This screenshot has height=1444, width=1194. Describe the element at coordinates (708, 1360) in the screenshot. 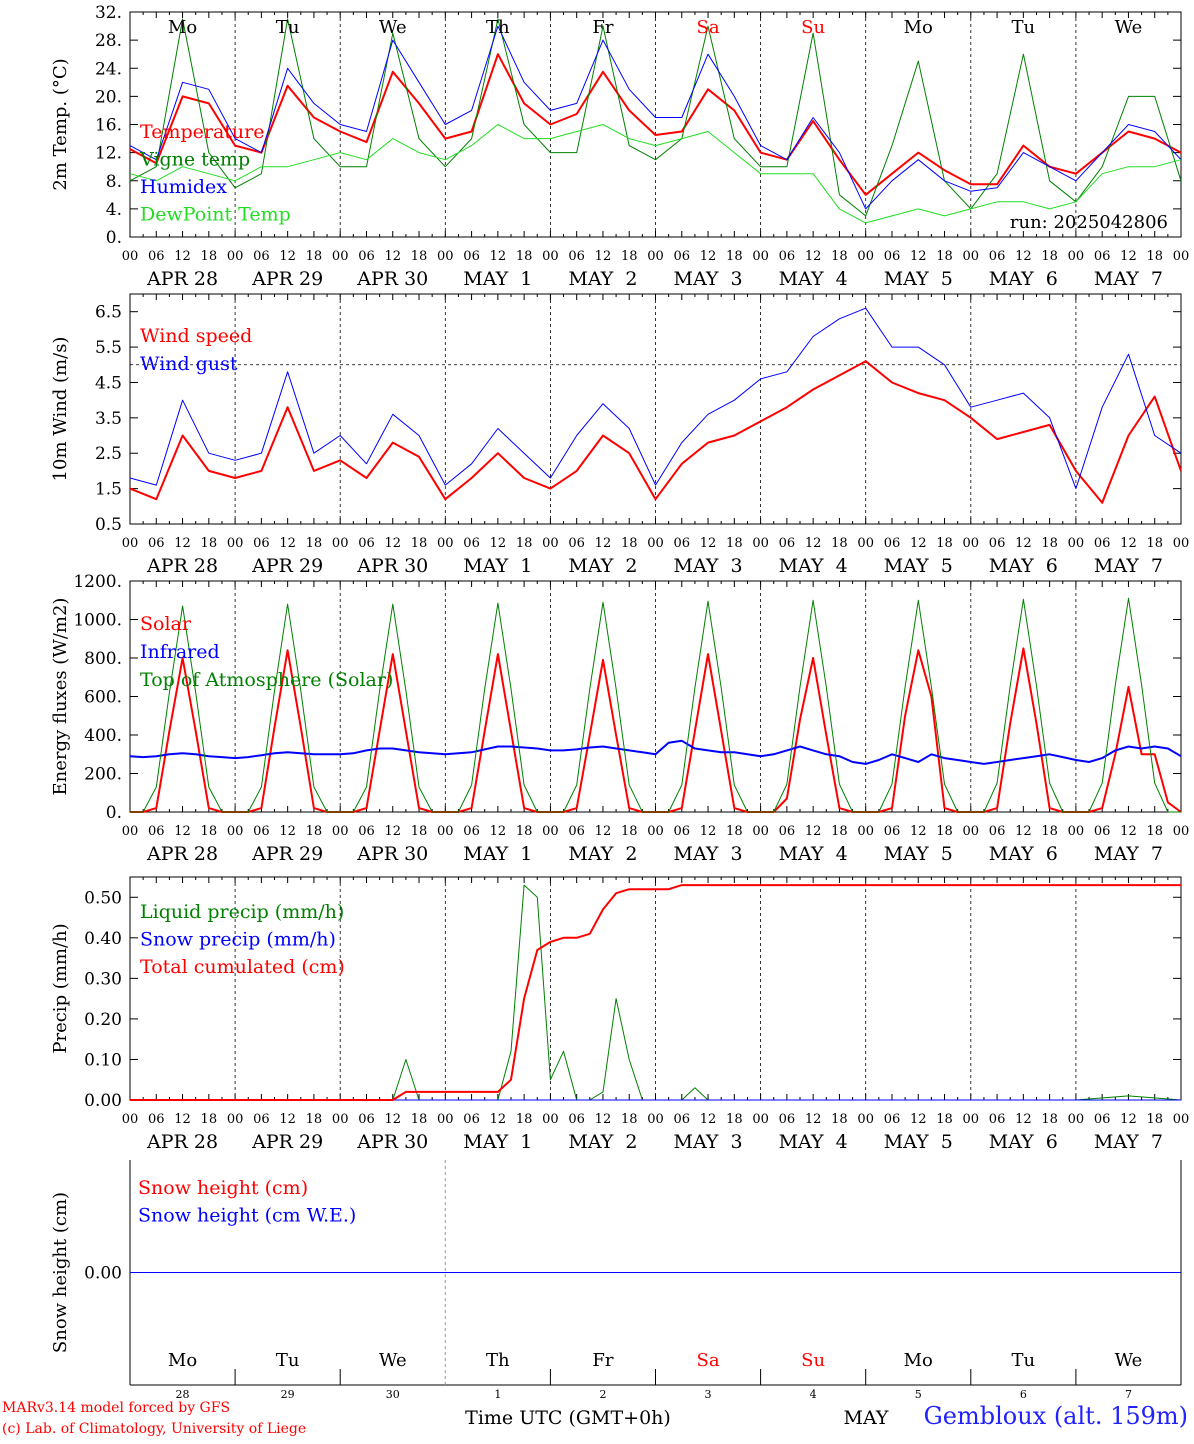

I see `weekday-label: Sa` at that location.